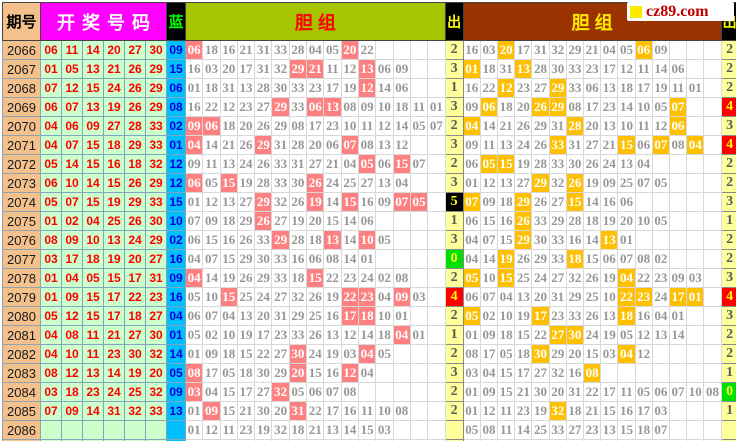  I want to click on red-ball: 17, so click(114, 297).